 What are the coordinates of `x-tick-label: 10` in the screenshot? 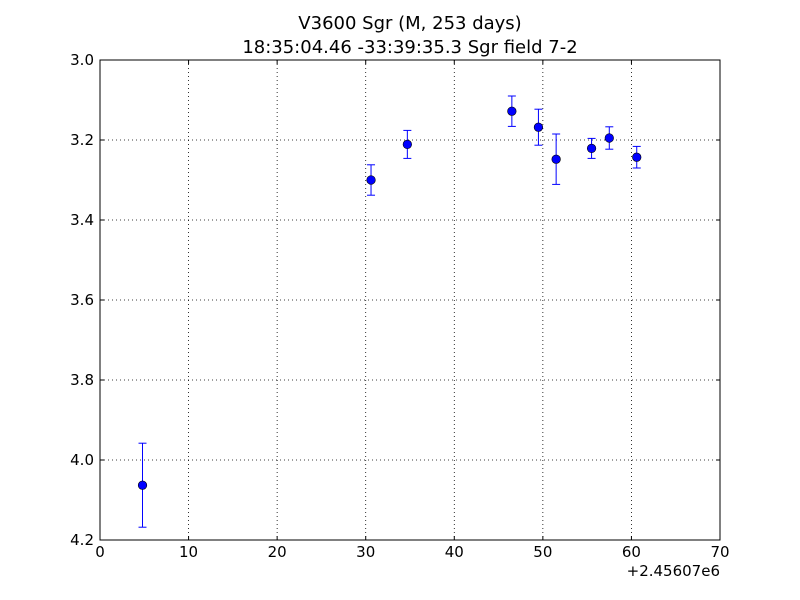 It's located at (188, 552).